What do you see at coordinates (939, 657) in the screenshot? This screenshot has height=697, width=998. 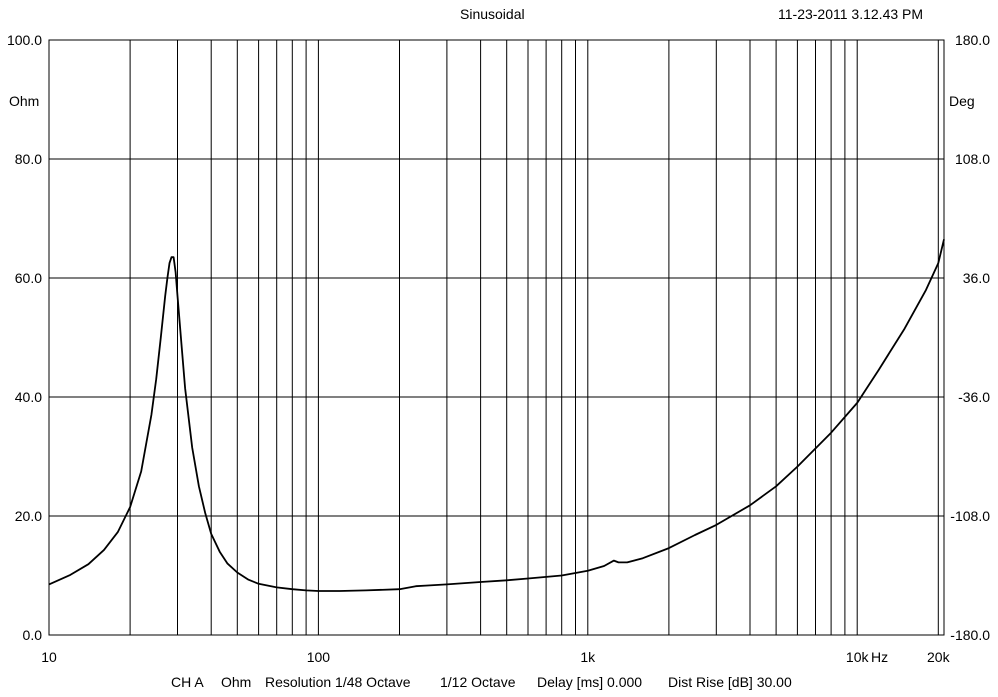 I see `x-tick-label: 20k` at bounding box center [939, 657].